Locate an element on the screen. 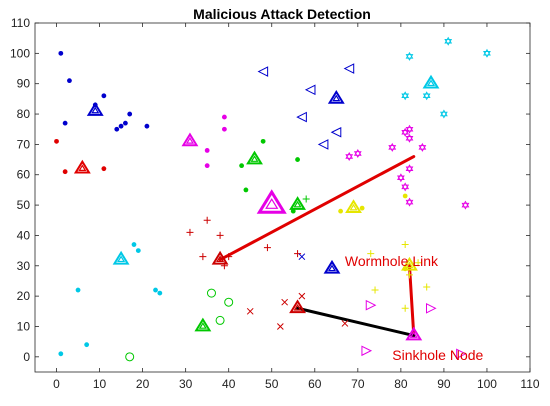  y-tick-label: 20 is located at coordinates (24, 296).